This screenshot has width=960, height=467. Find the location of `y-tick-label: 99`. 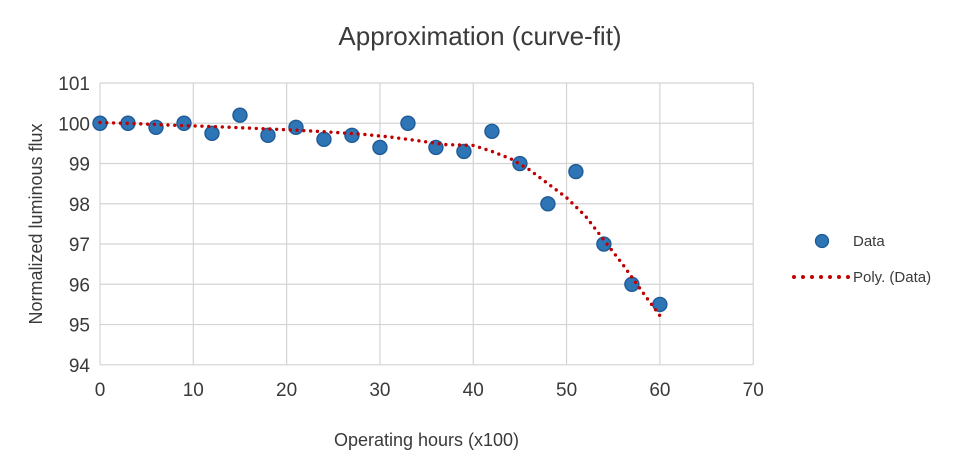

y-tick-label: 99 is located at coordinates (79, 165).